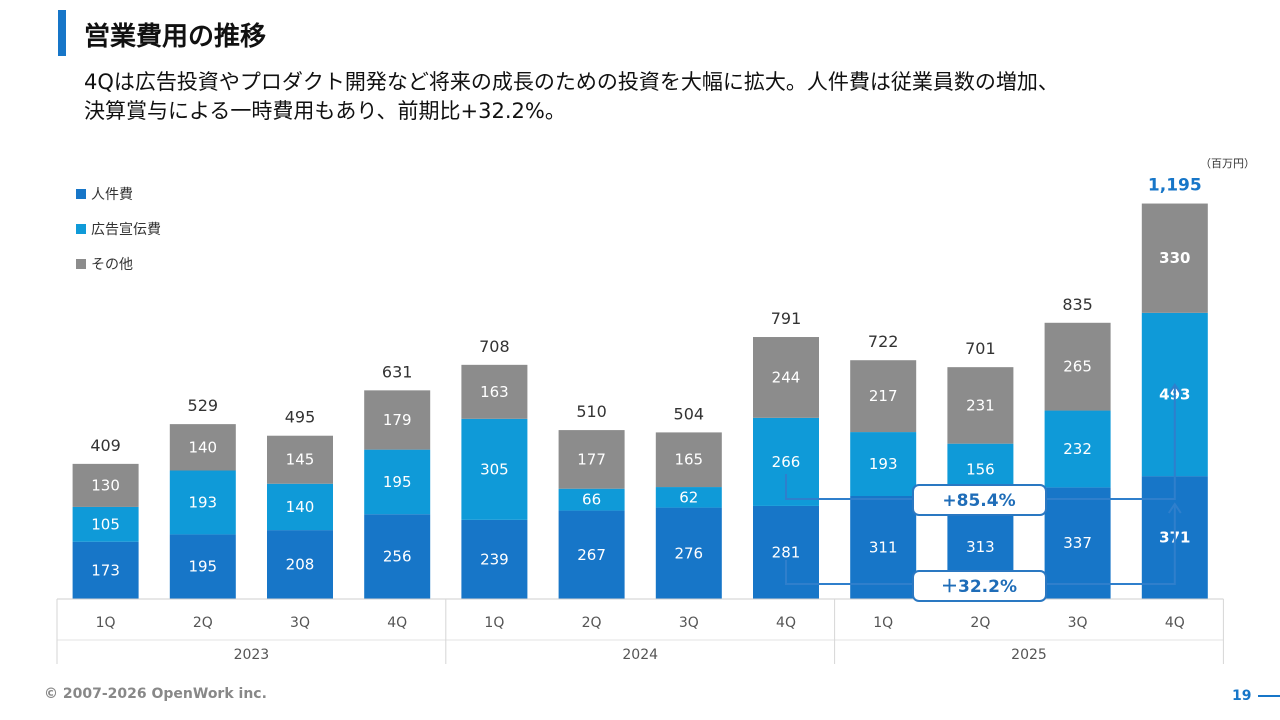 The width and height of the screenshot is (1280, 720). I want to click on page-number: 19, so click(1242, 696).